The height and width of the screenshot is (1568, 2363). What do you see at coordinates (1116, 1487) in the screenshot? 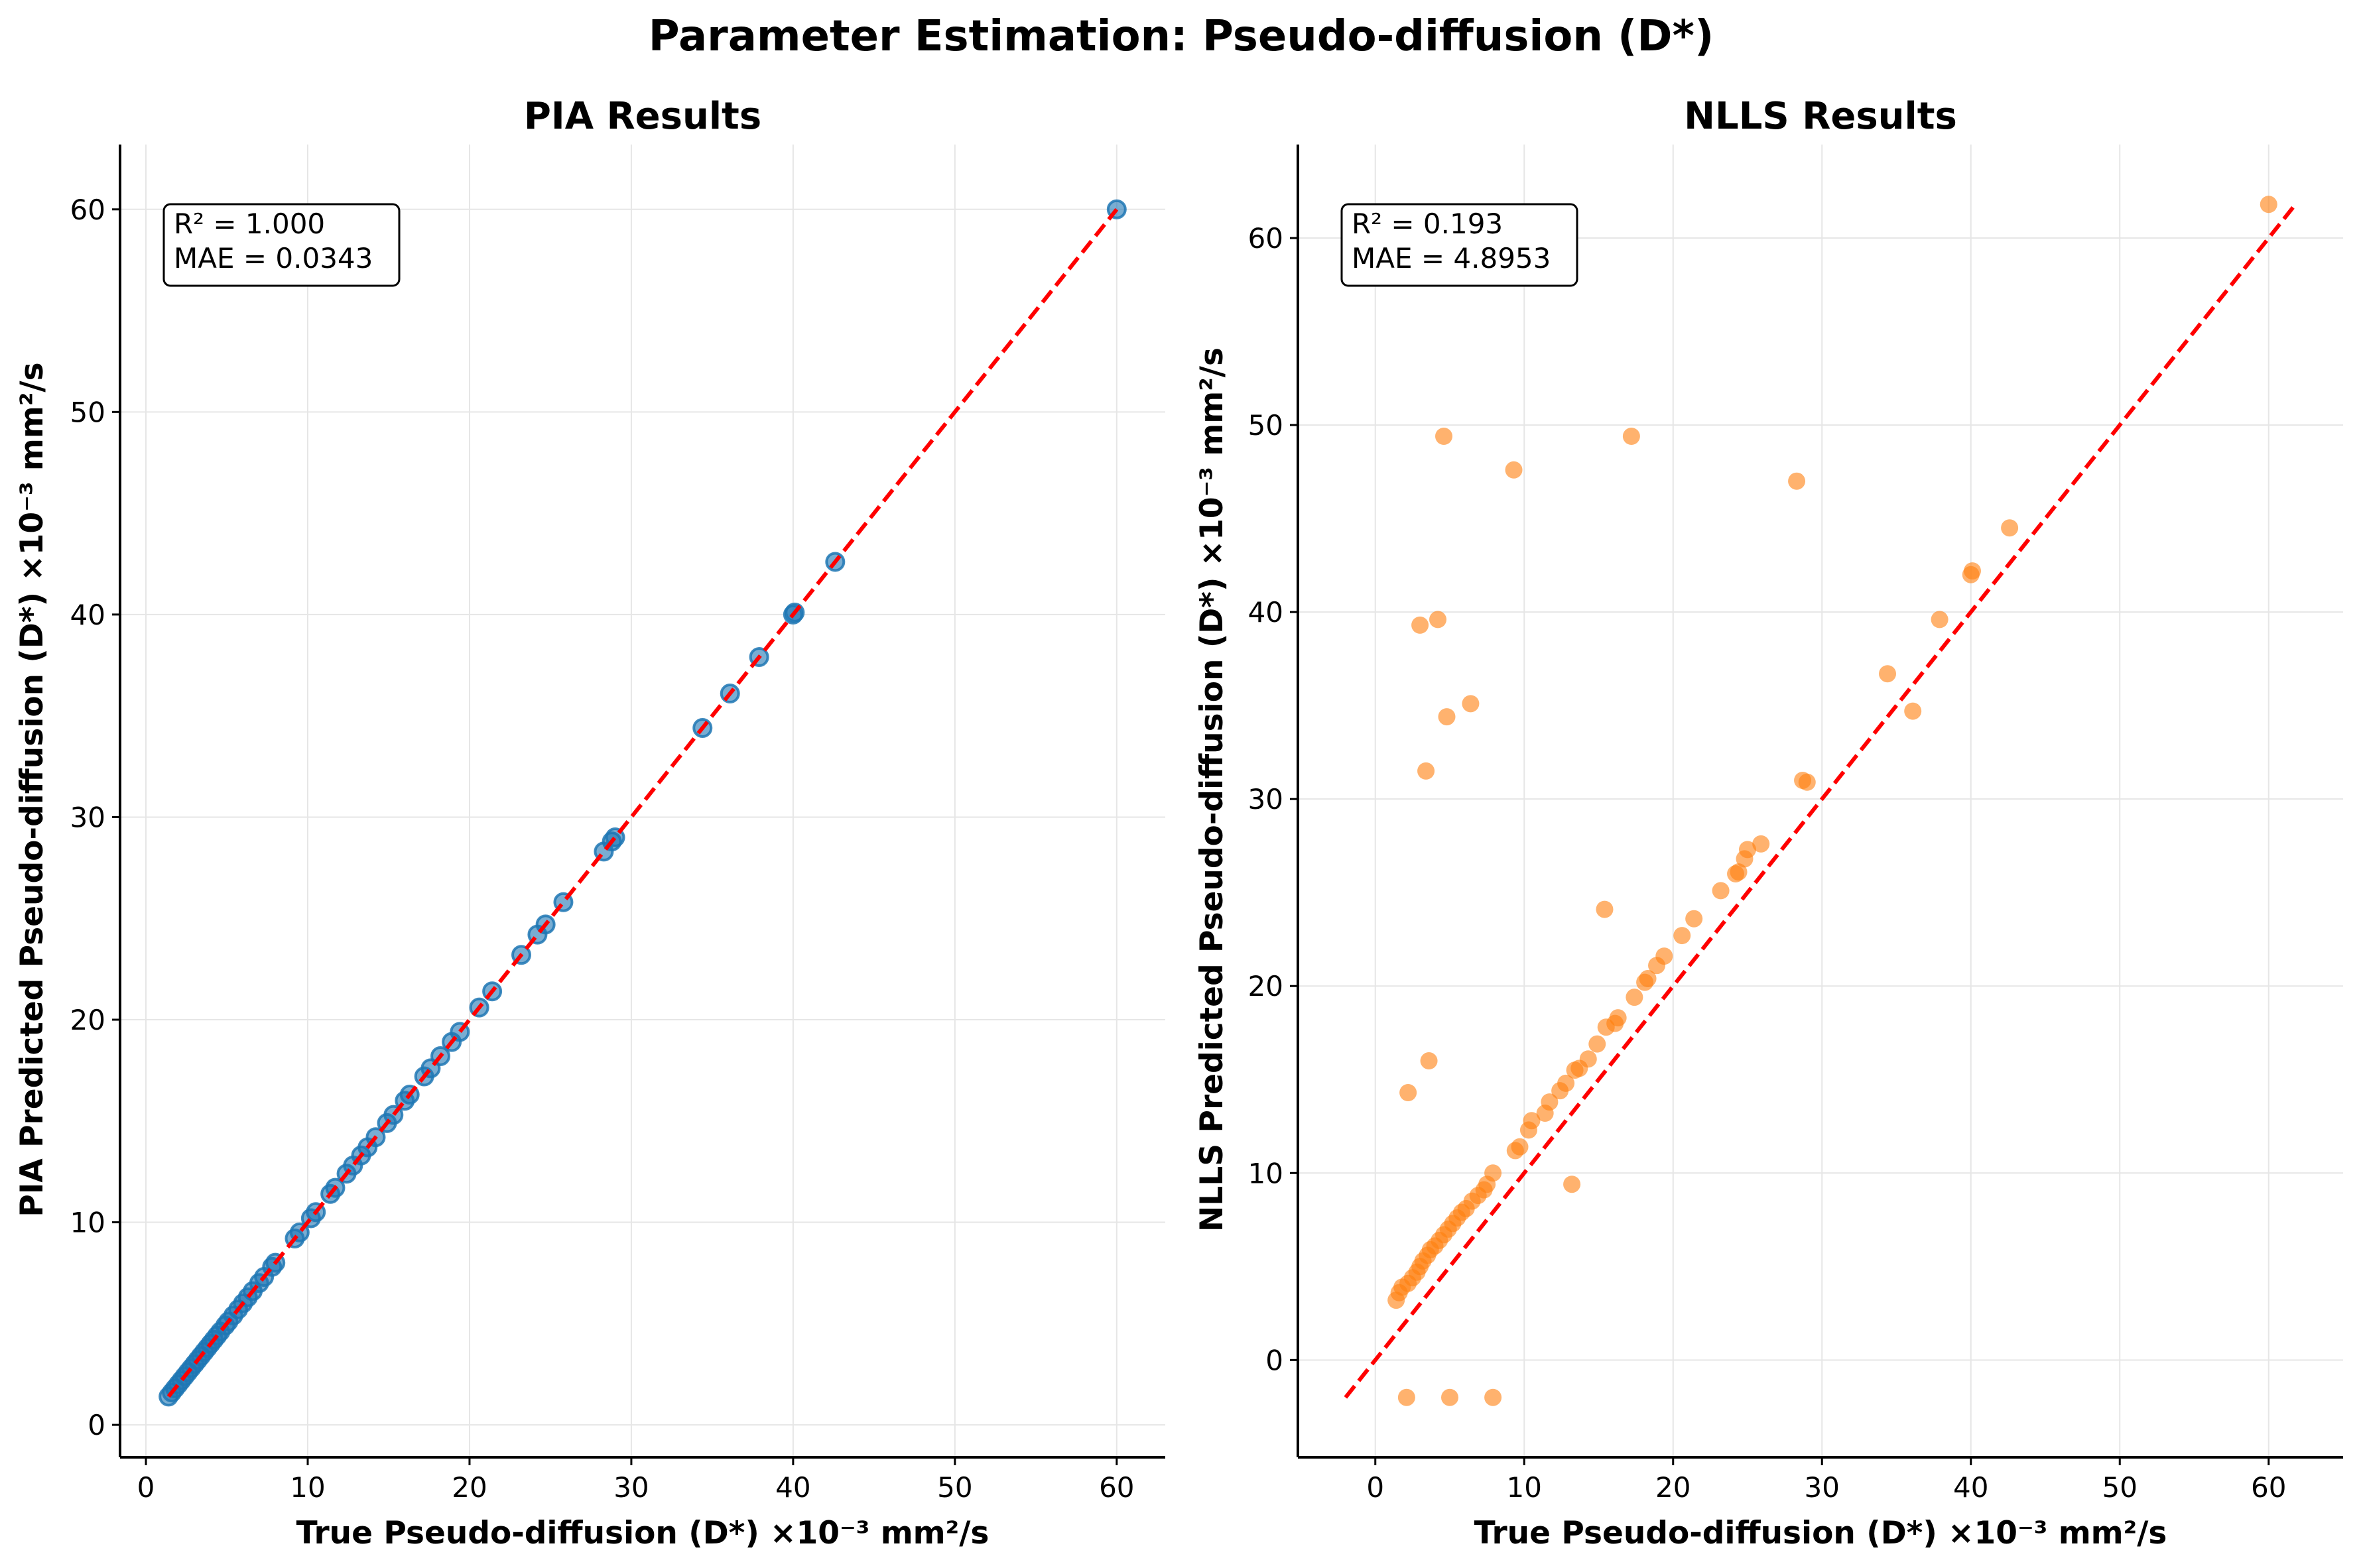
I see `pia-x-tick-label: 60` at bounding box center [1116, 1487].